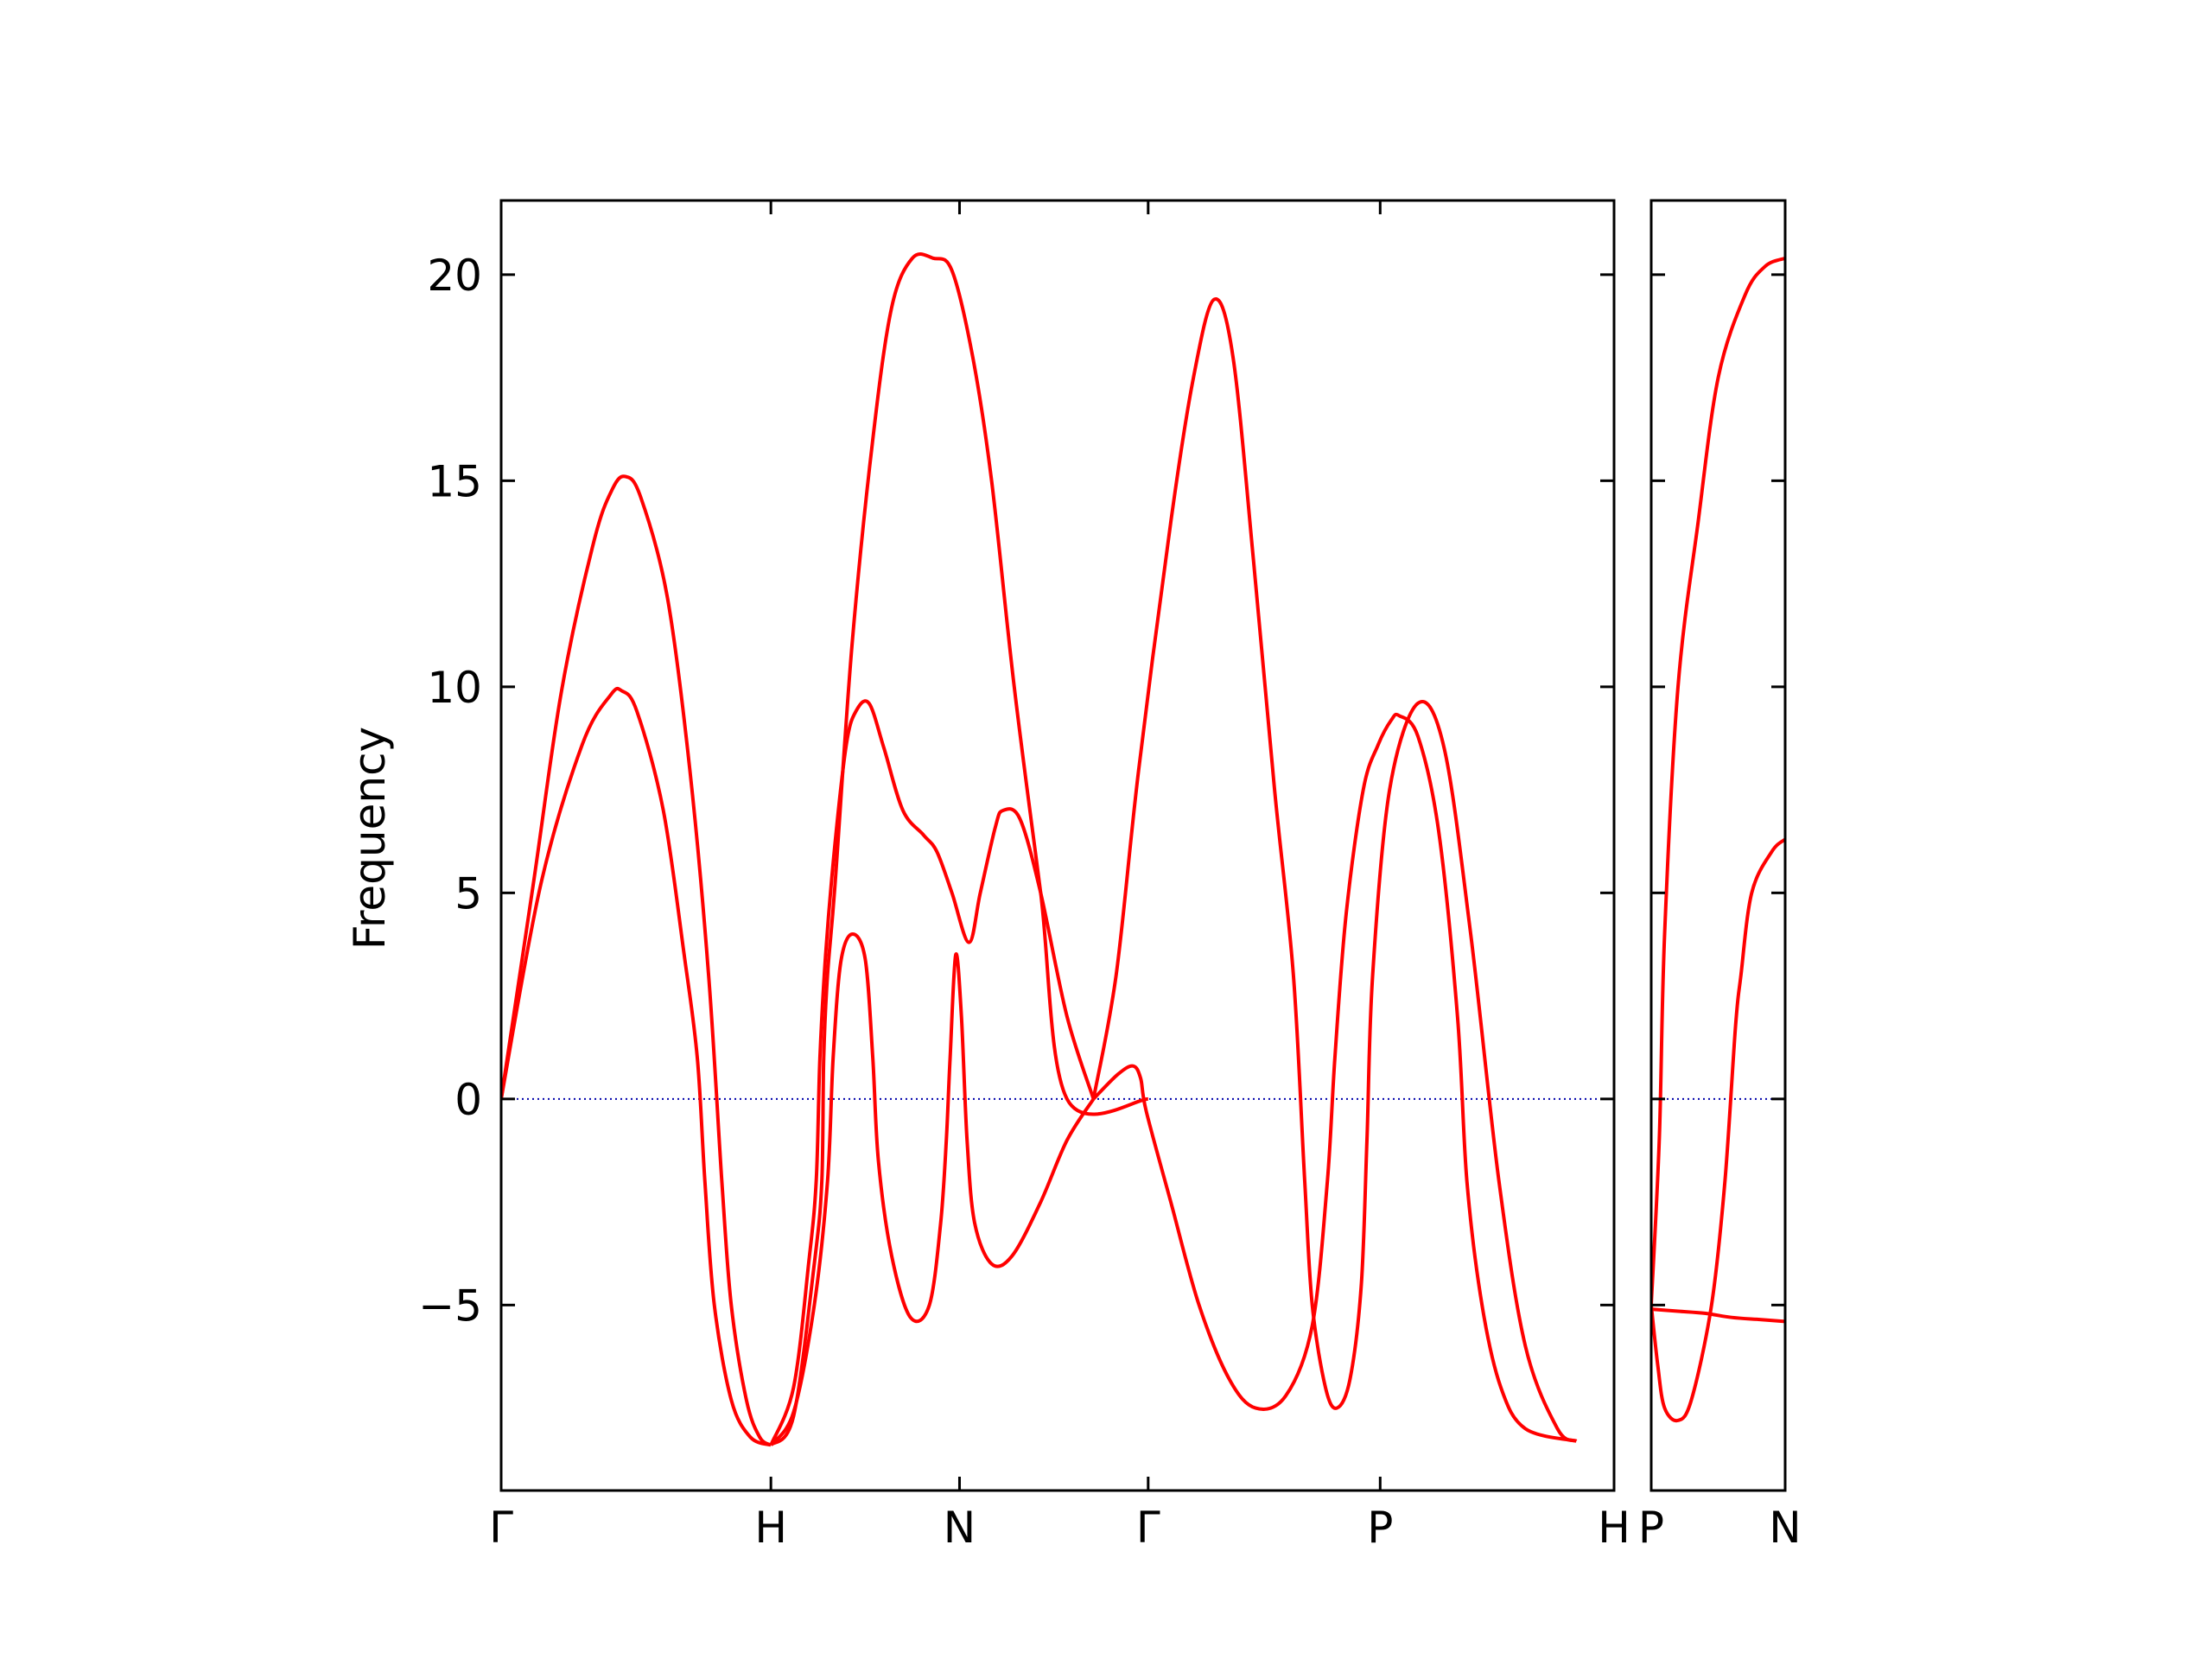 Image resolution: width=2212 pixels, height=1659 pixels. I want to click on y-tick-label: 0, so click(468, 1100).